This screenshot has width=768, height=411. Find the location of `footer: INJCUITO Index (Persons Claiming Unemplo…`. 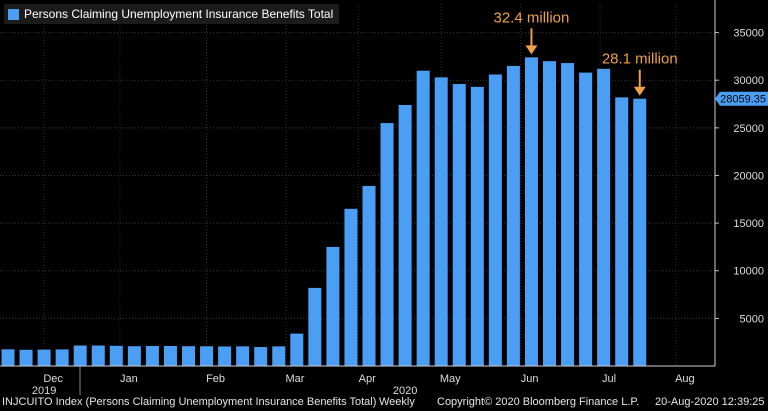

footer: INJCUITO Index (Persons Claiming Unemplo… is located at coordinates (384, 403).